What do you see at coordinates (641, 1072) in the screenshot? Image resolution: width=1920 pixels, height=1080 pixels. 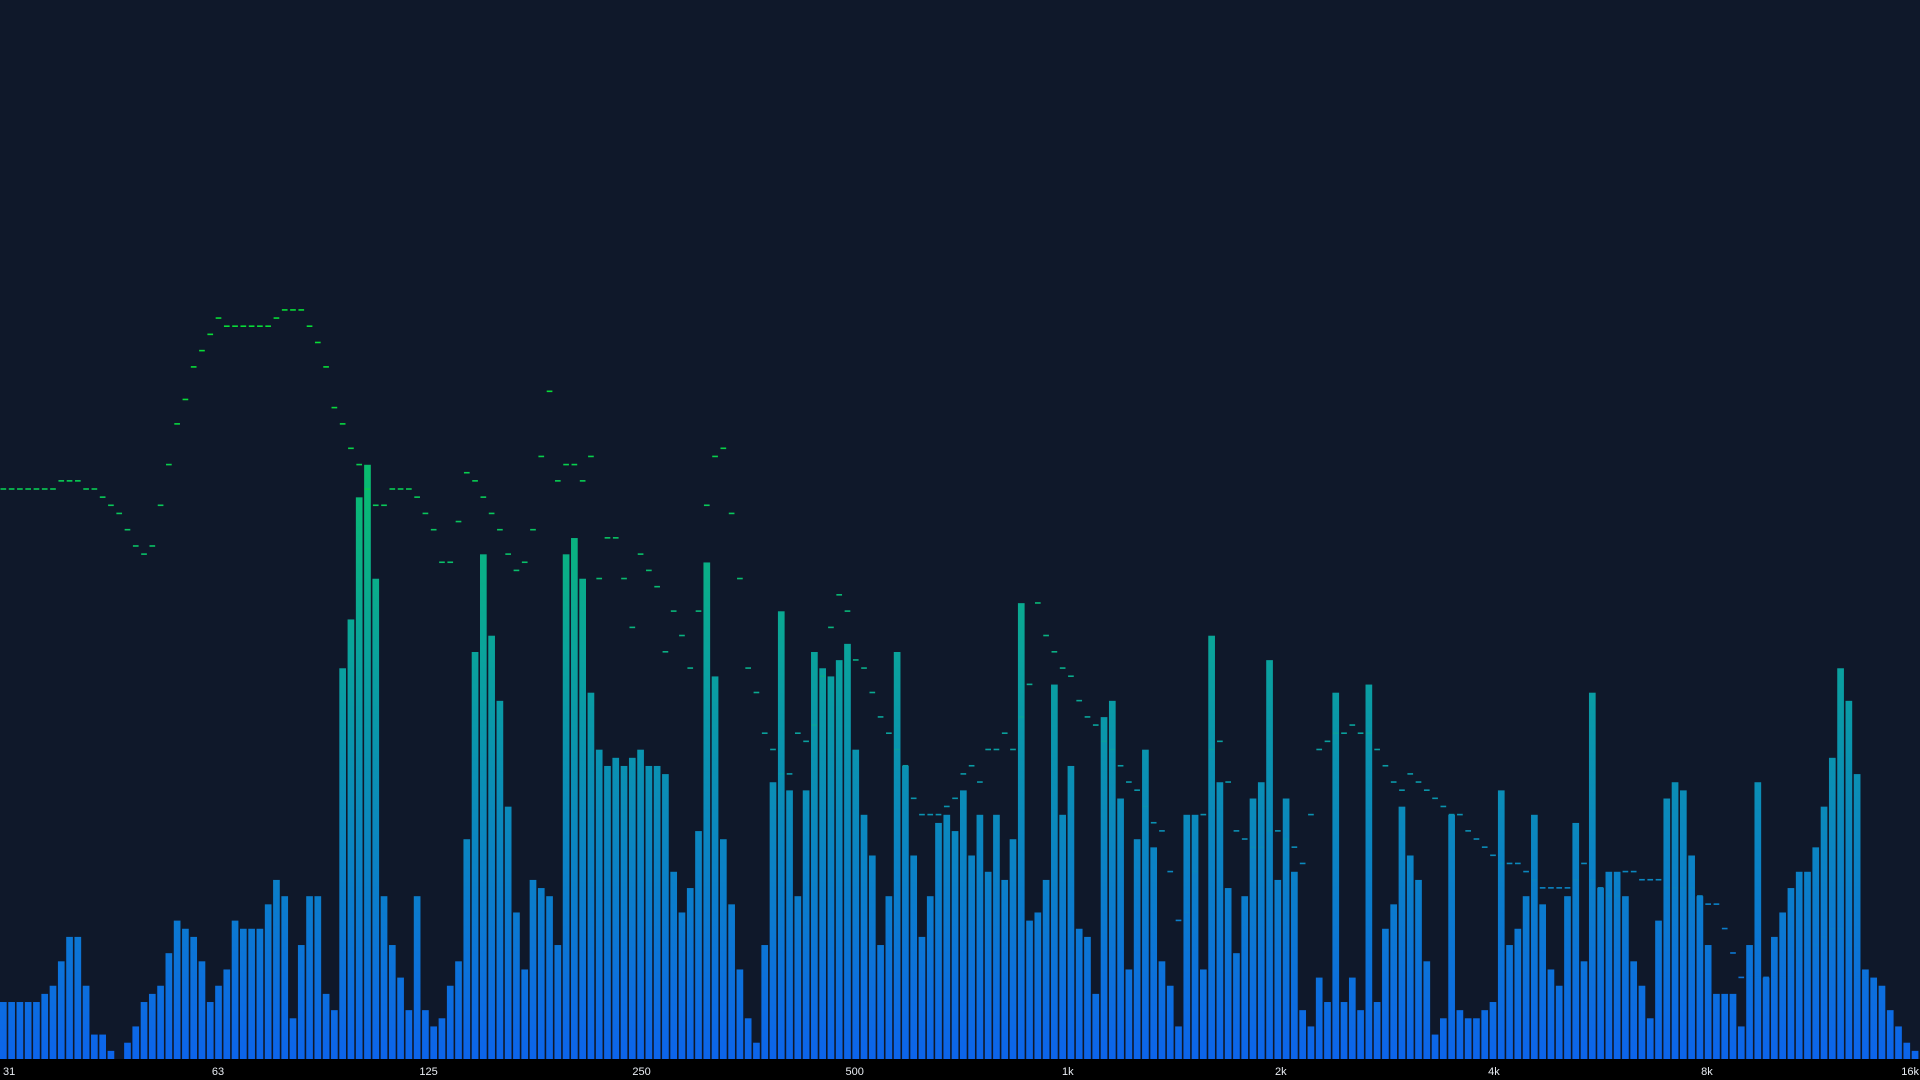 I see `tick-label: 250` at bounding box center [641, 1072].